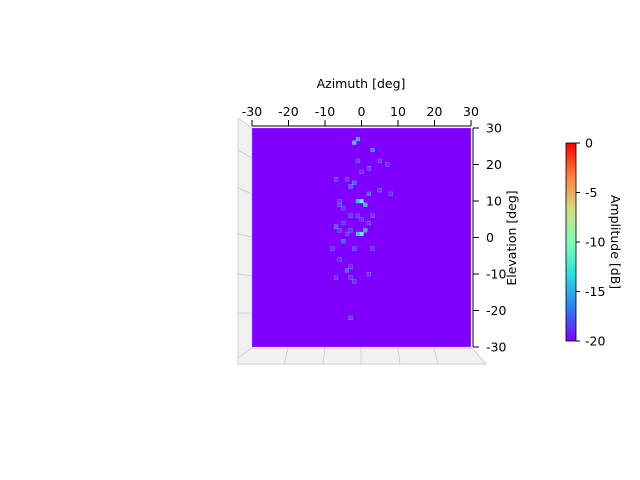 The width and height of the screenshot is (640, 480). I want to click on elevation-tick-label: 20, so click(494, 164).